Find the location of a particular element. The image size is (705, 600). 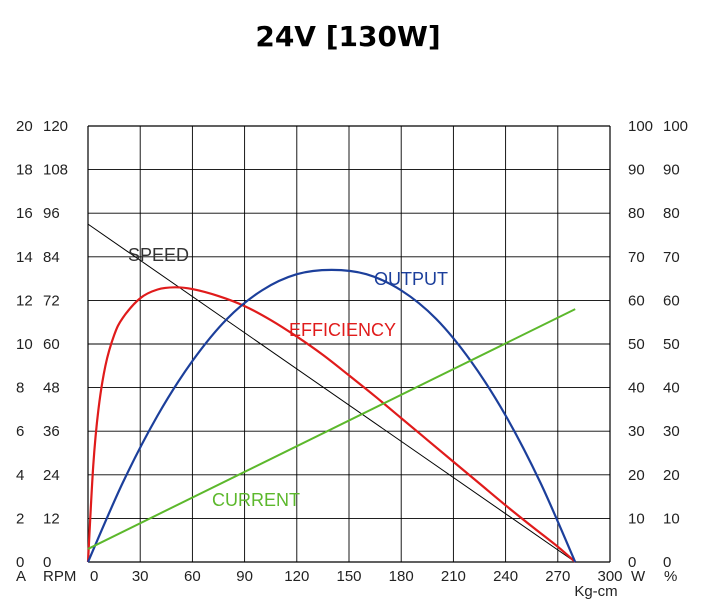

current-tick-label: 18 is located at coordinates (24, 170).